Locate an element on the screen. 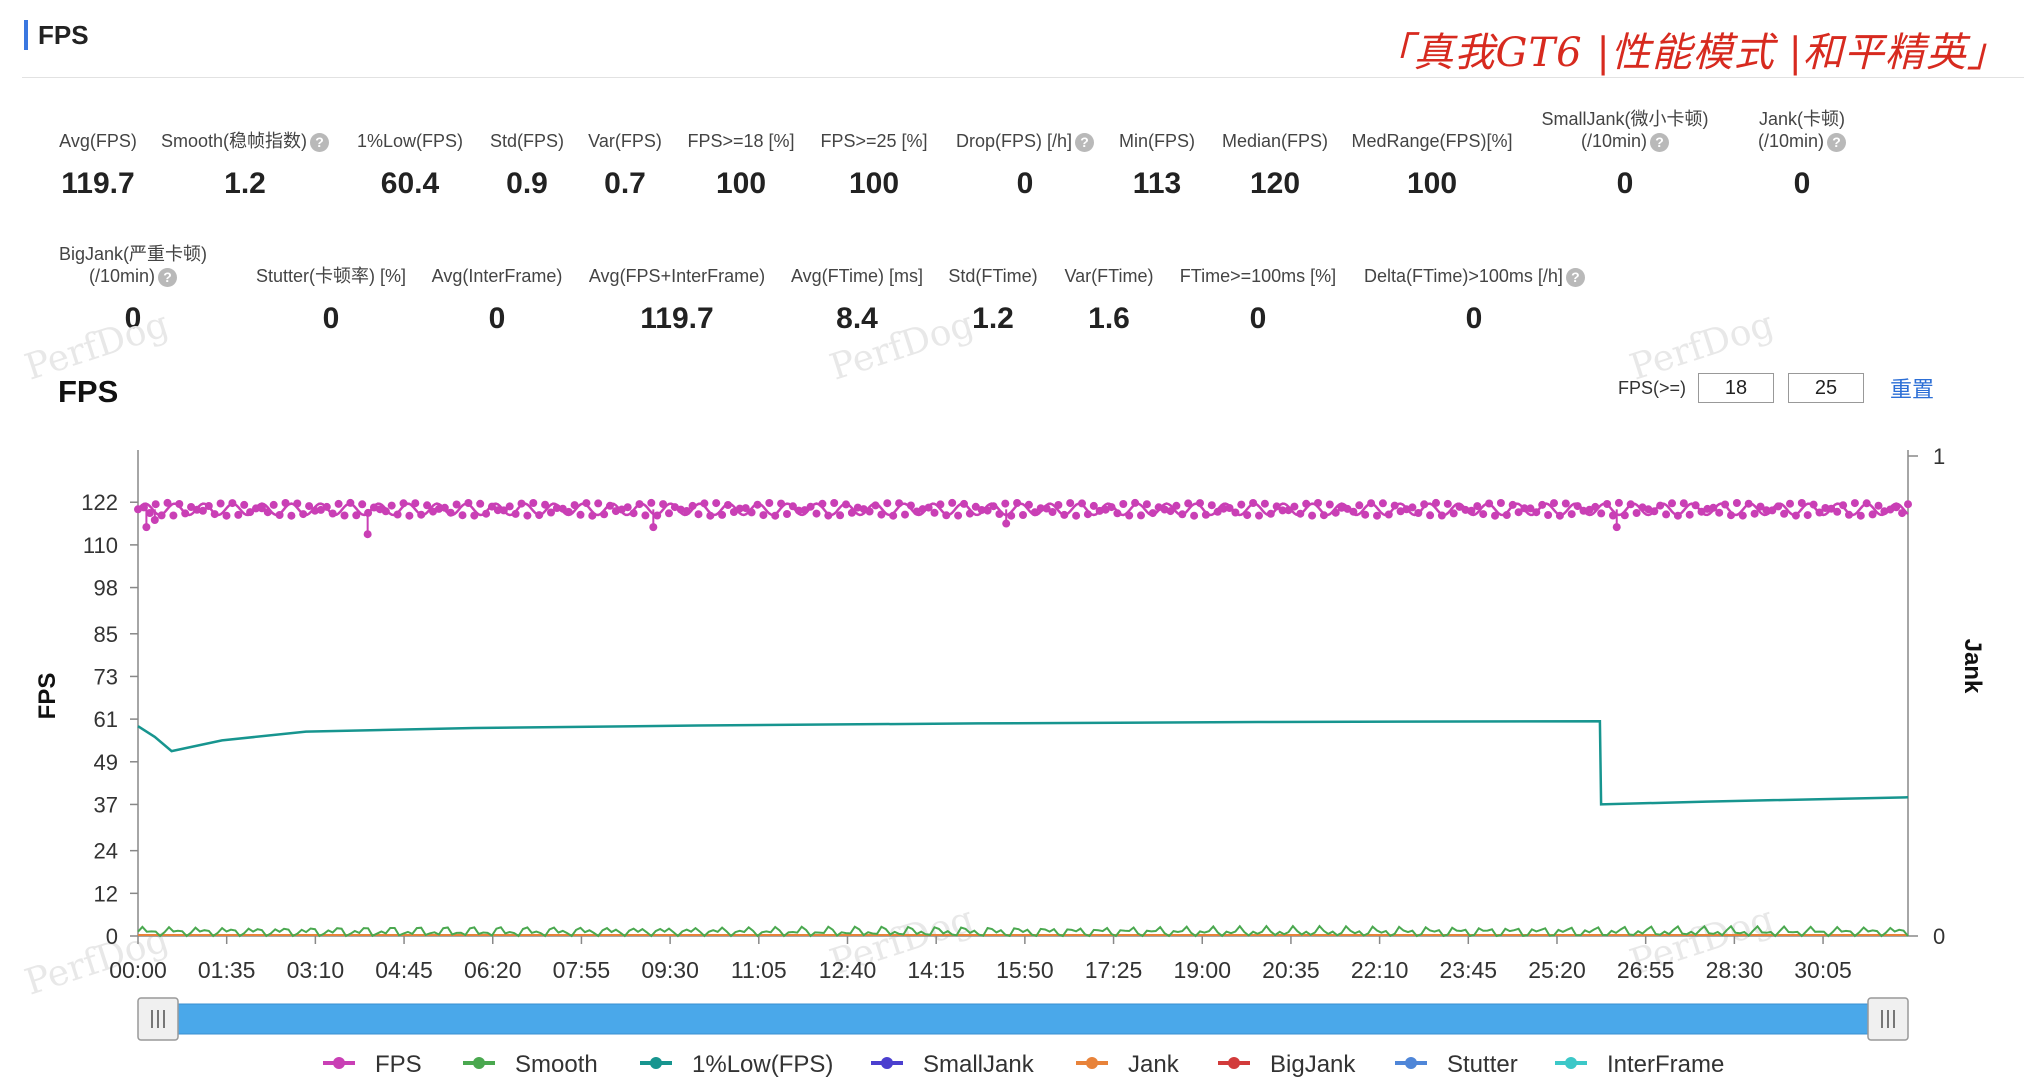  y-tick-label: 37 is located at coordinates (106, 804).